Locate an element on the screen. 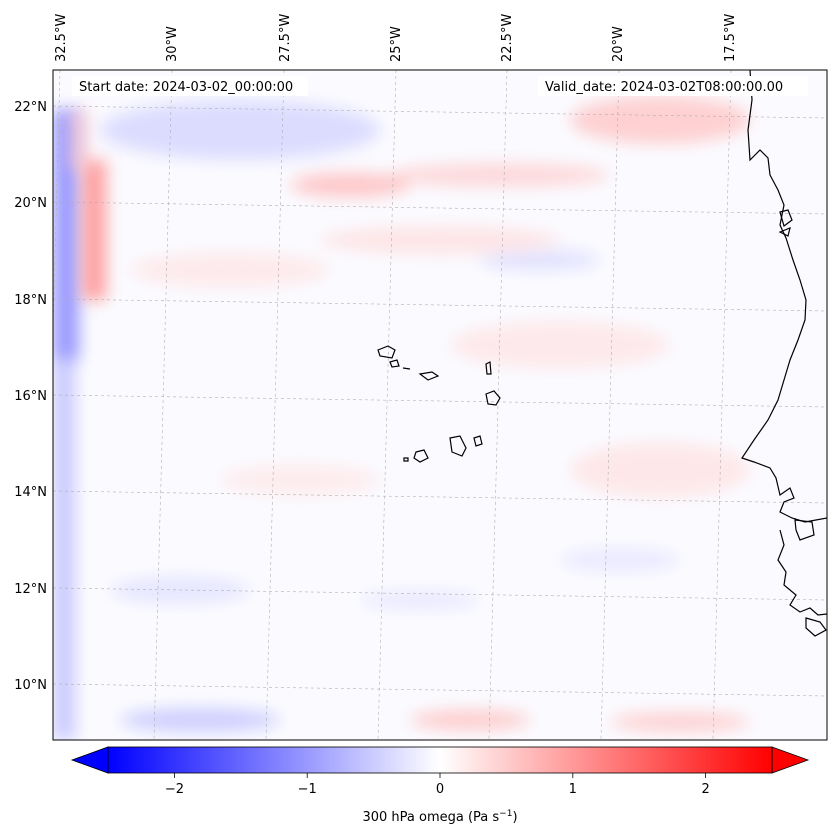 The width and height of the screenshot is (837, 839). valid-date-label: Valid_date: 2024-03-02T08:00:00.00 is located at coordinates (664, 87).